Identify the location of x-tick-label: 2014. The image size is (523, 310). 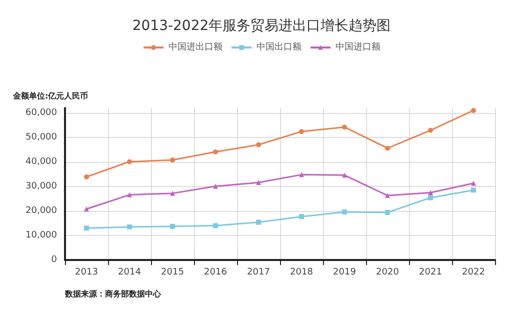
(130, 273).